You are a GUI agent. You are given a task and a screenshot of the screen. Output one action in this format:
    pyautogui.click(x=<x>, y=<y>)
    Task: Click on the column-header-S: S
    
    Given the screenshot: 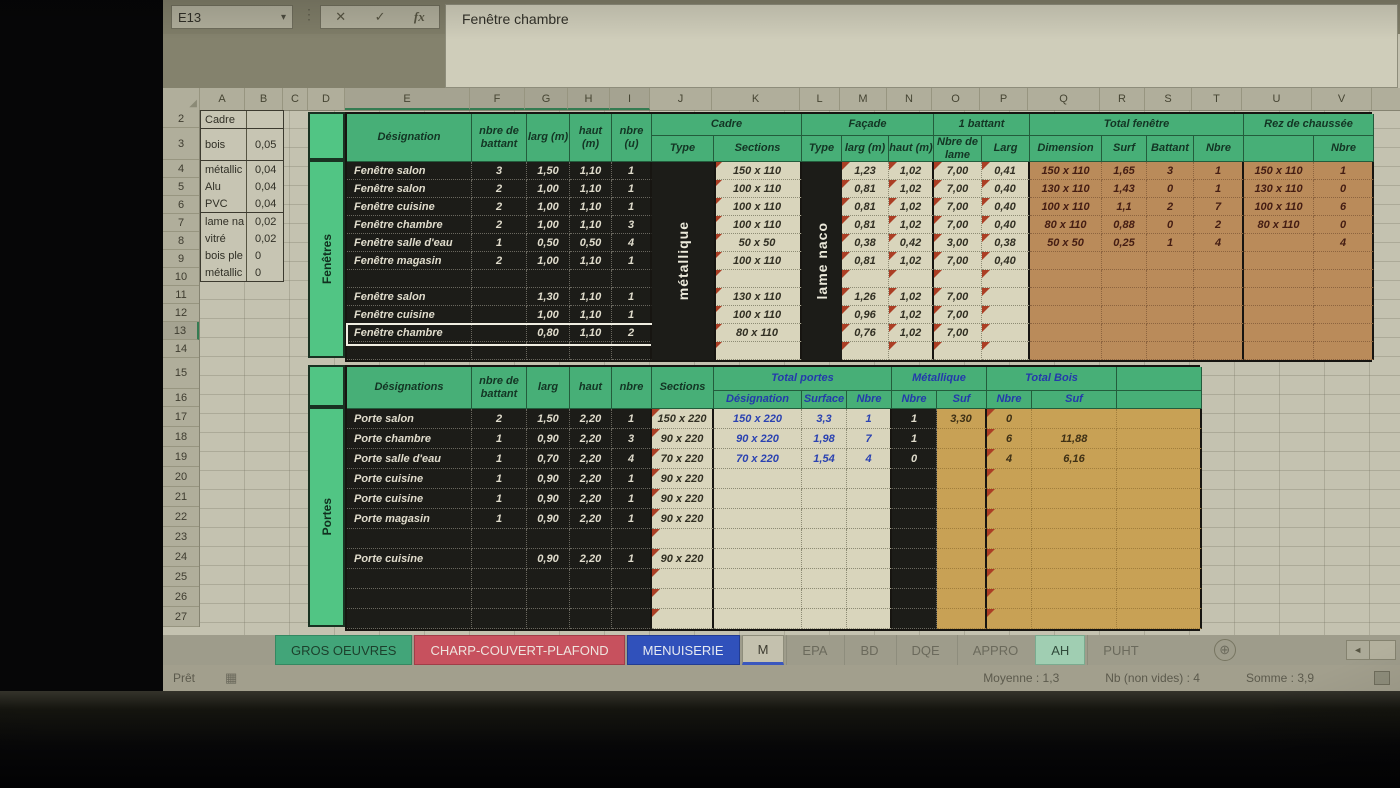 What is the action you would take?
    pyautogui.click(x=1168, y=99)
    